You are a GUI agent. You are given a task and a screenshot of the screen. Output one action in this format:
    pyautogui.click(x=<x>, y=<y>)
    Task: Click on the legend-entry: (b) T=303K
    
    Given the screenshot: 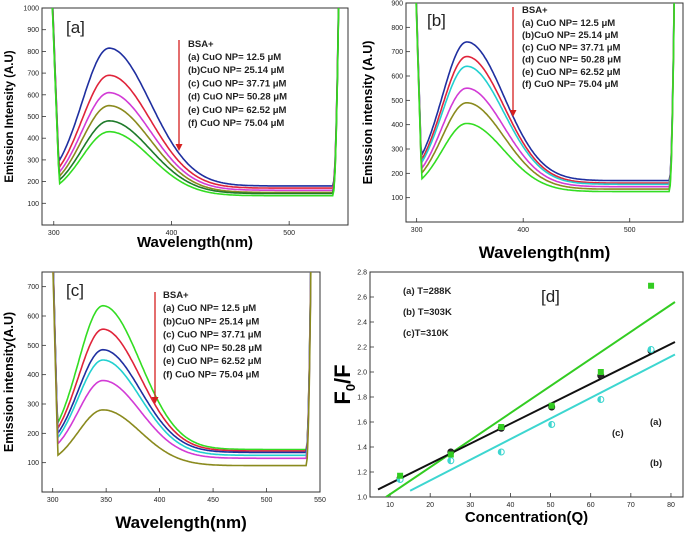 What is the action you would take?
    pyautogui.click(x=427, y=312)
    